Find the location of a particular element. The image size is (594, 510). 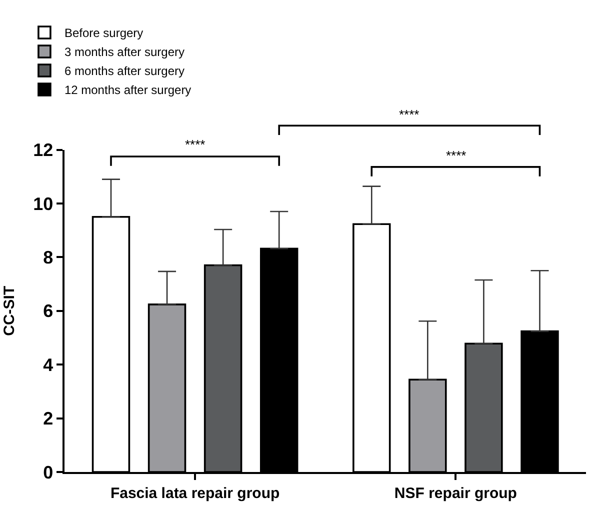

legend-label: 12 months after surgery is located at coordinates (128, 90).